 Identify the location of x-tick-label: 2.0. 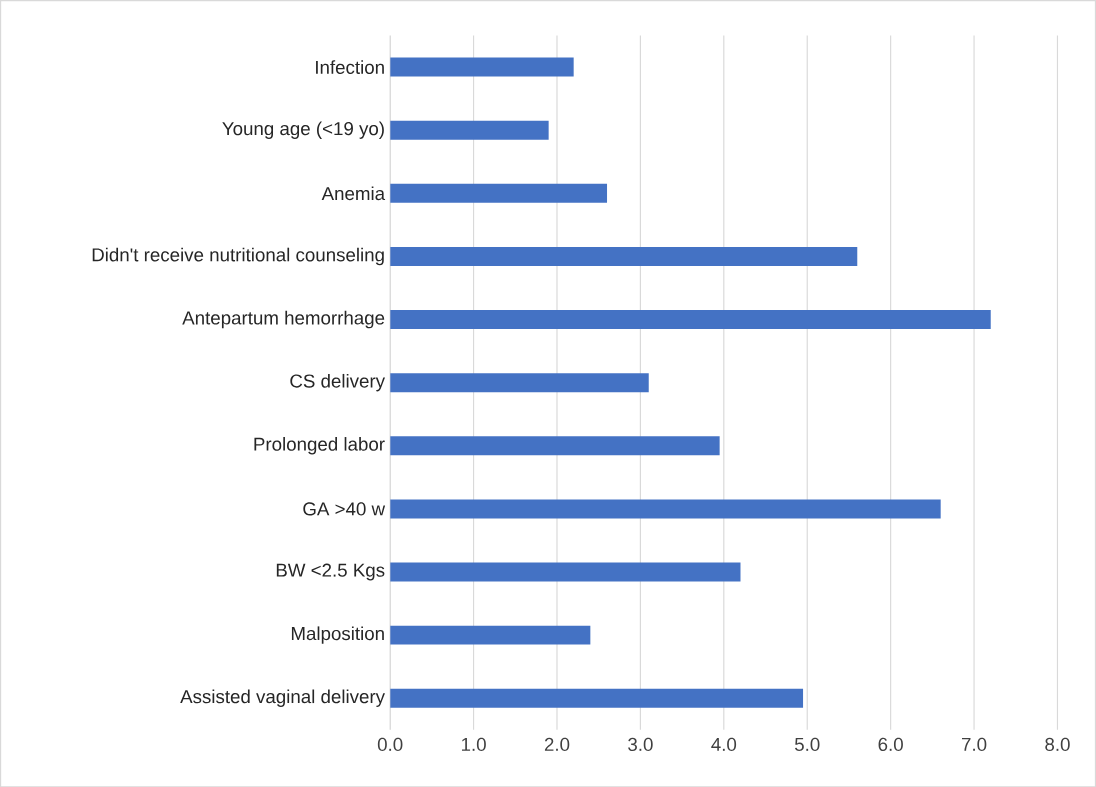
(557, 744).